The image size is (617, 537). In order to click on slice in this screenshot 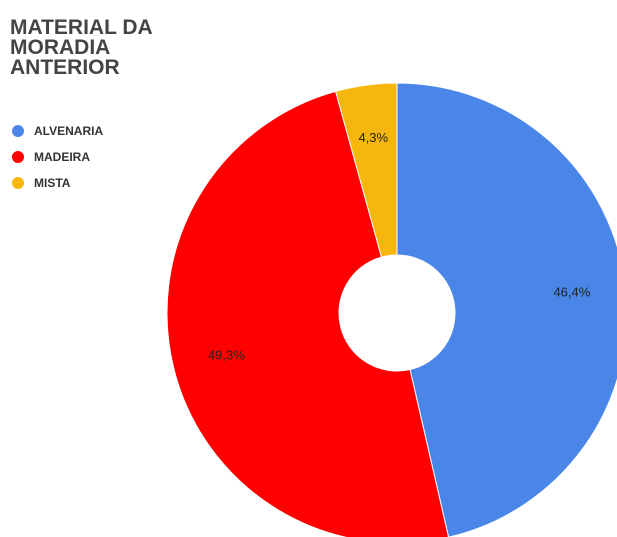, I will do `click(366, 170)`.